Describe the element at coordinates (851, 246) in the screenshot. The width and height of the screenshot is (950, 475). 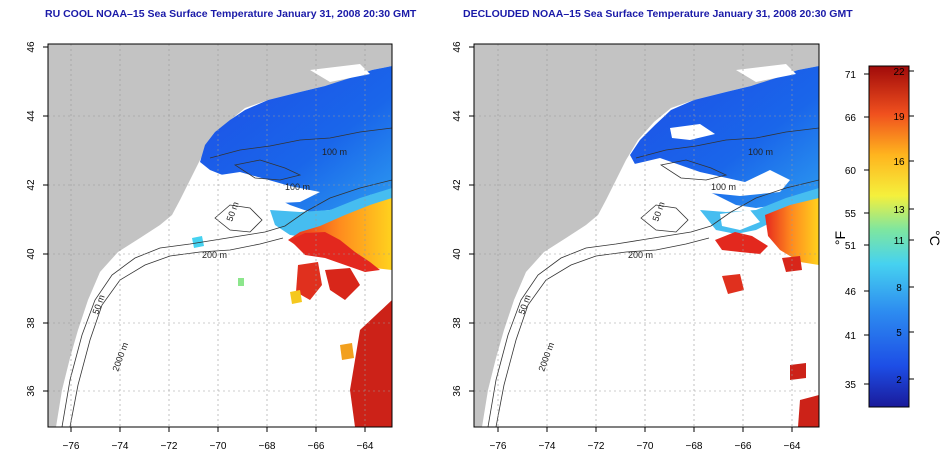
I see `f-tick-label: 51` at that location.